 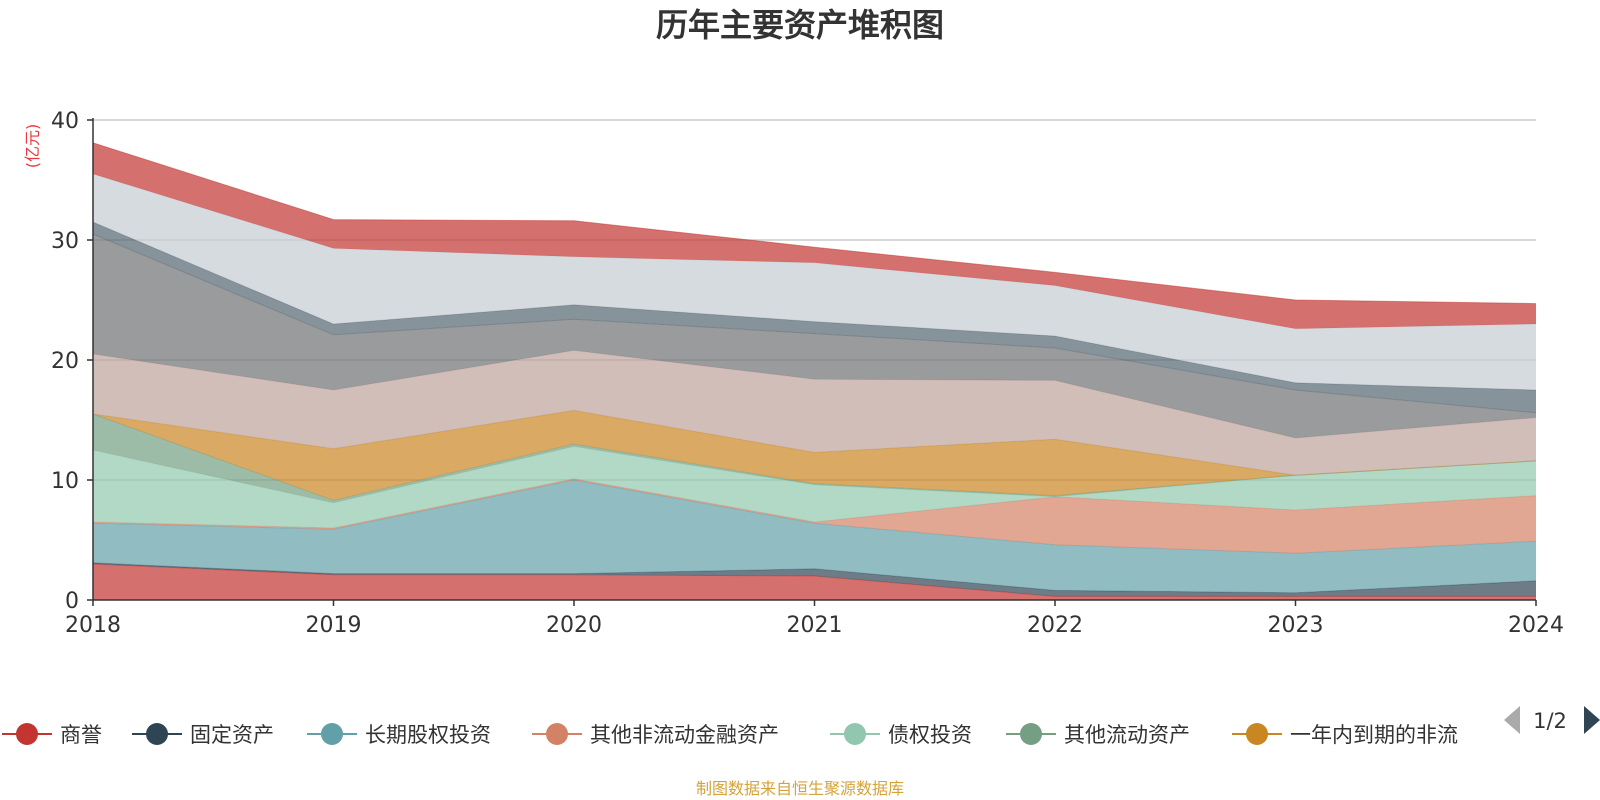 What do you see at coordinates (684, 735) in the screenshot?
I see `legend-label: 其他非流动金融资产` at bounding box center [684, 735].